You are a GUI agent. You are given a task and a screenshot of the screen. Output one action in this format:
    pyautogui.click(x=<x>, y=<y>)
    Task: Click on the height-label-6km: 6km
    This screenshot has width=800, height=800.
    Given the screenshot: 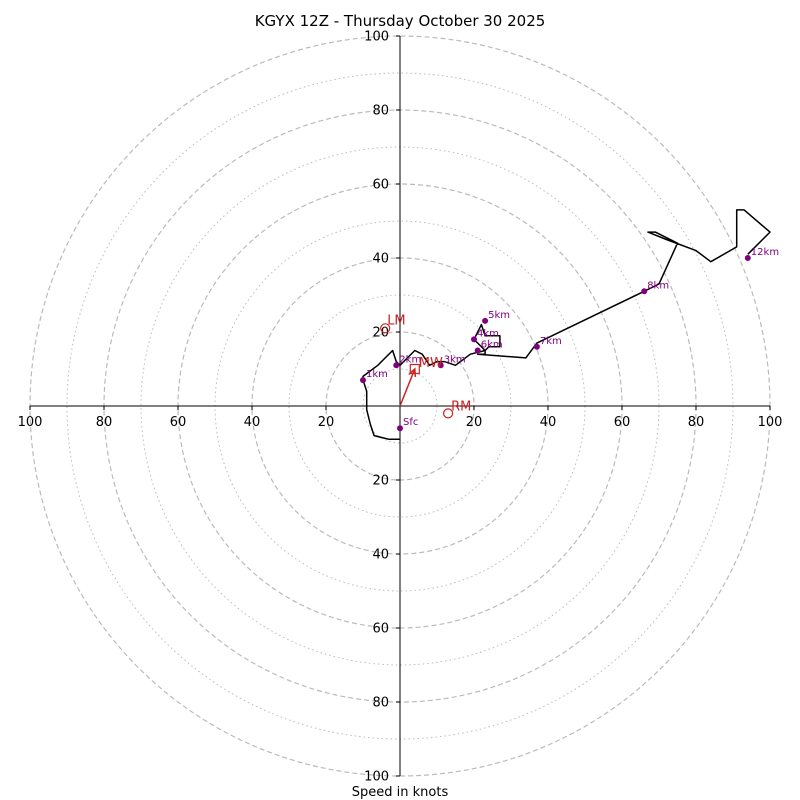 What is the action you would take?
    pyautogui.click(x=492, y=345)
    